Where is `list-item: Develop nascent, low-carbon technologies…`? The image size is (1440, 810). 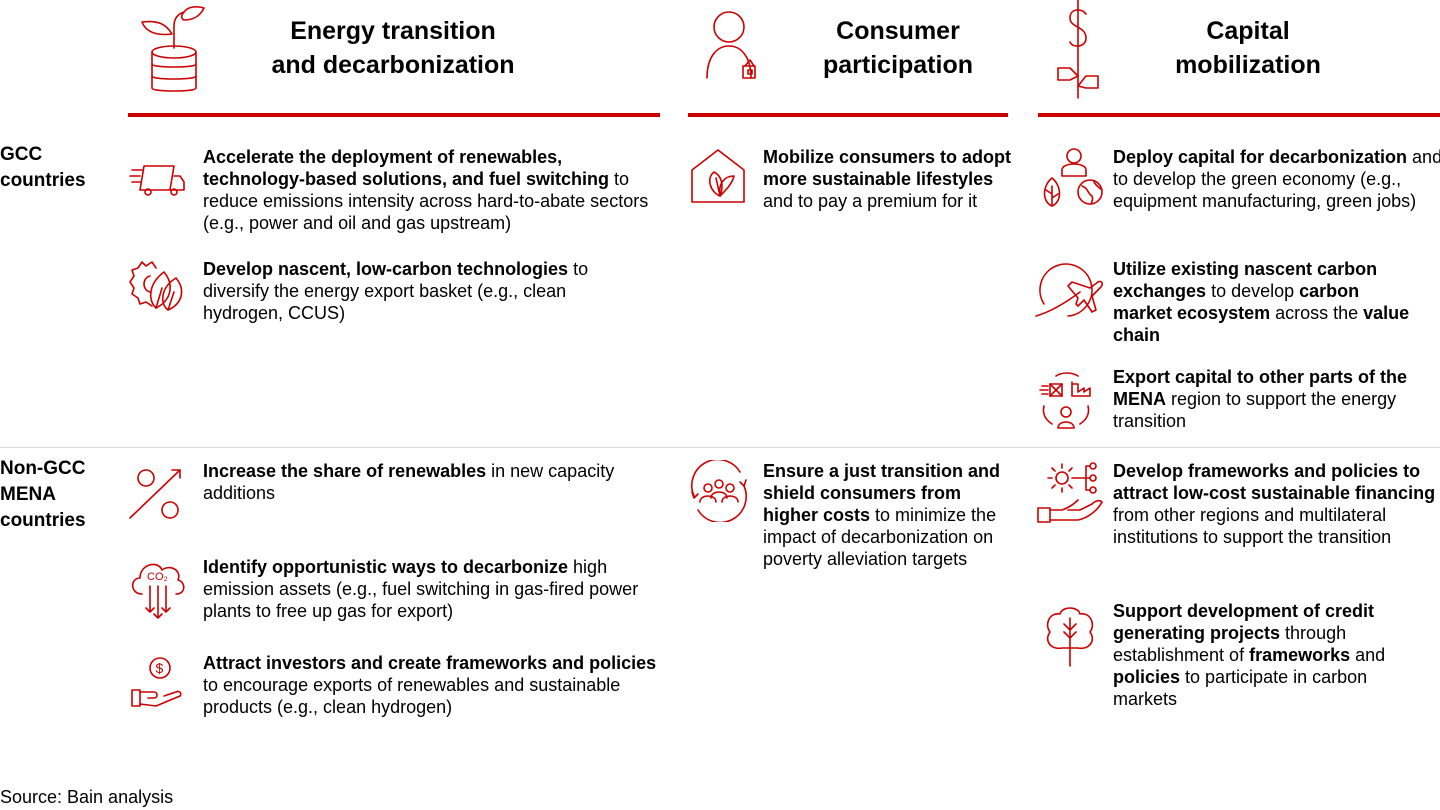
list-item: Develop nascent, low-carbon technologies… is located at coordinates (398, 293).